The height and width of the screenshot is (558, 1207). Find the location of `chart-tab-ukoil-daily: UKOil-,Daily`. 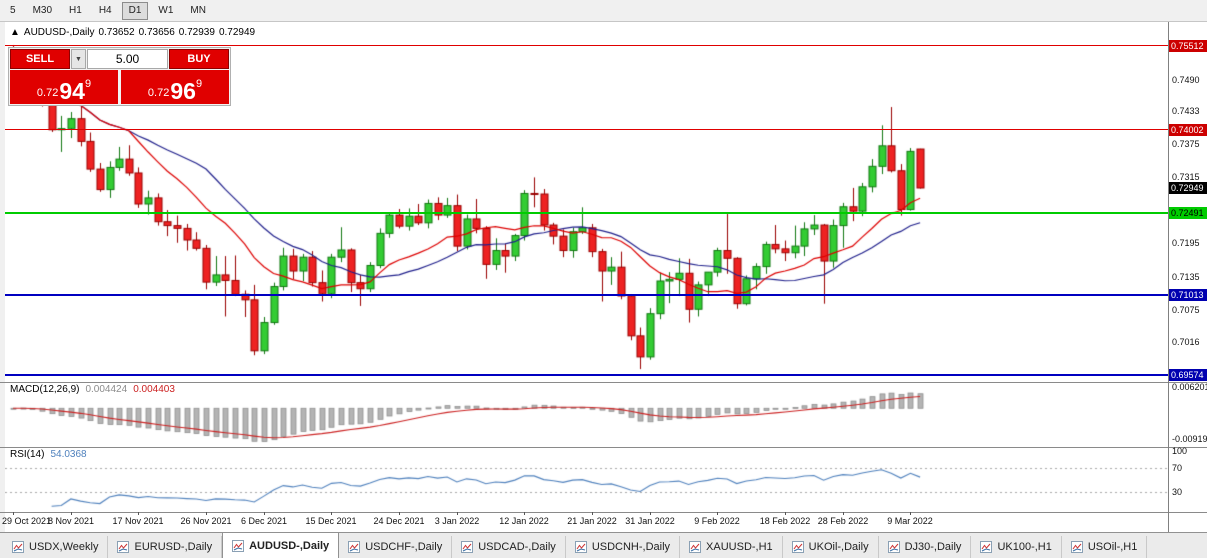

chart-tab-ukoil-daily: UKOil-,Daily is located at coordinates (830, 547).